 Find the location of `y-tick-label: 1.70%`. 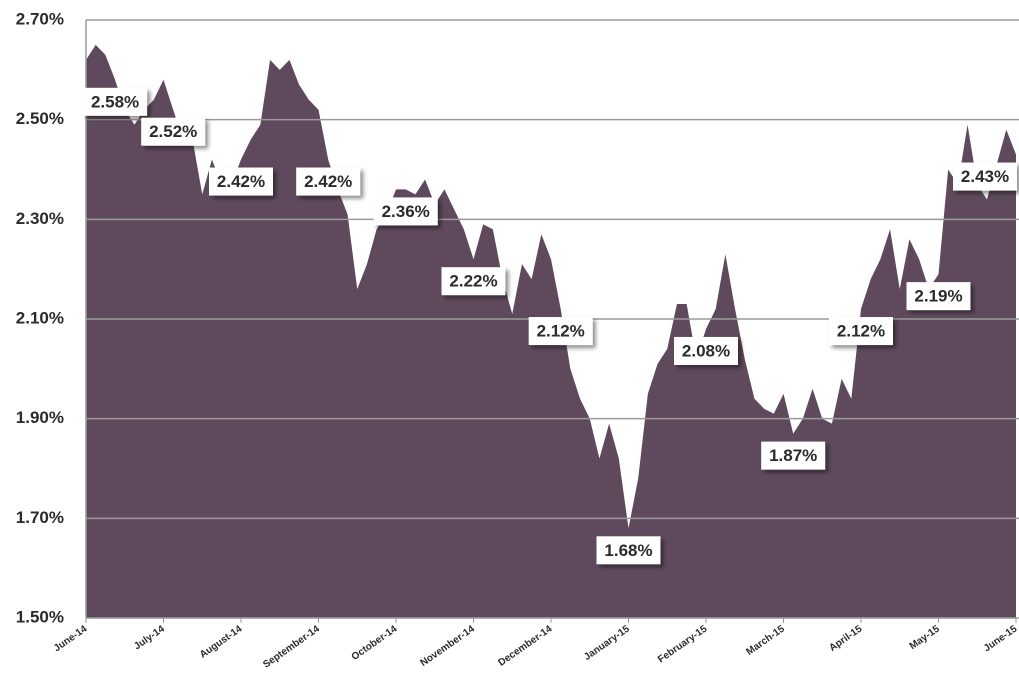

y-tick-label: 1.70% is located at coordinates (40, 517).